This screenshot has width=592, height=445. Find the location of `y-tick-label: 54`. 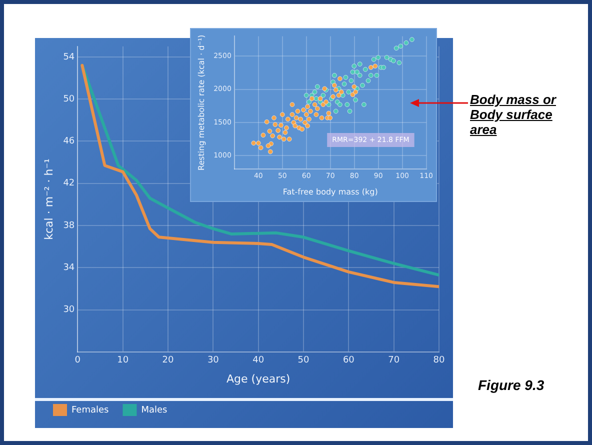

y-tick-label: 54 is located at coordinates (69, 57).